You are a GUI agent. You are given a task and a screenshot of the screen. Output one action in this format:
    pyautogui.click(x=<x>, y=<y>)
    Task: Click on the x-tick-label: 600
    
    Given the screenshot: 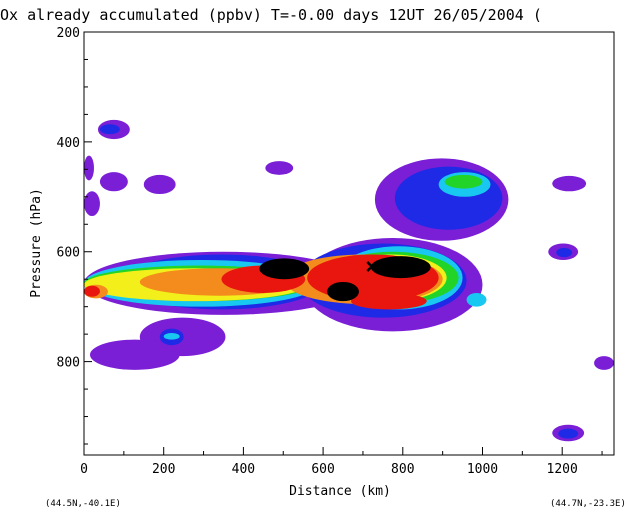 What is the action you would take?
    pyautogui.click(x=322, y=469)
    